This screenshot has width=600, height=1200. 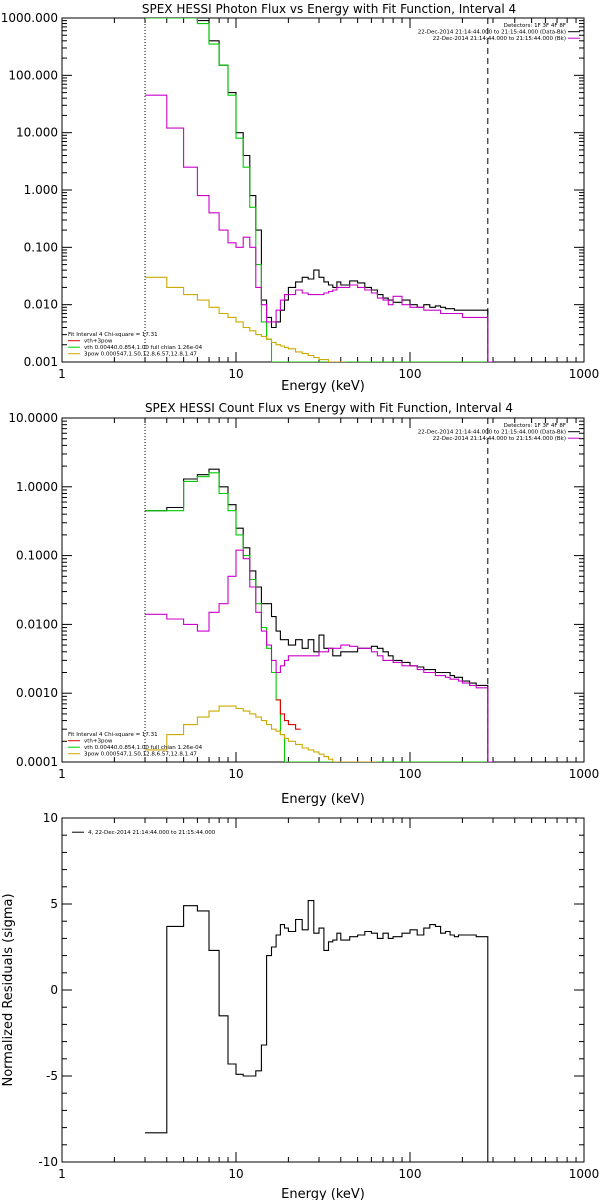 I want to click on y-axis-label: Normalized Residuals (sigma), so click(x=8, y=989).